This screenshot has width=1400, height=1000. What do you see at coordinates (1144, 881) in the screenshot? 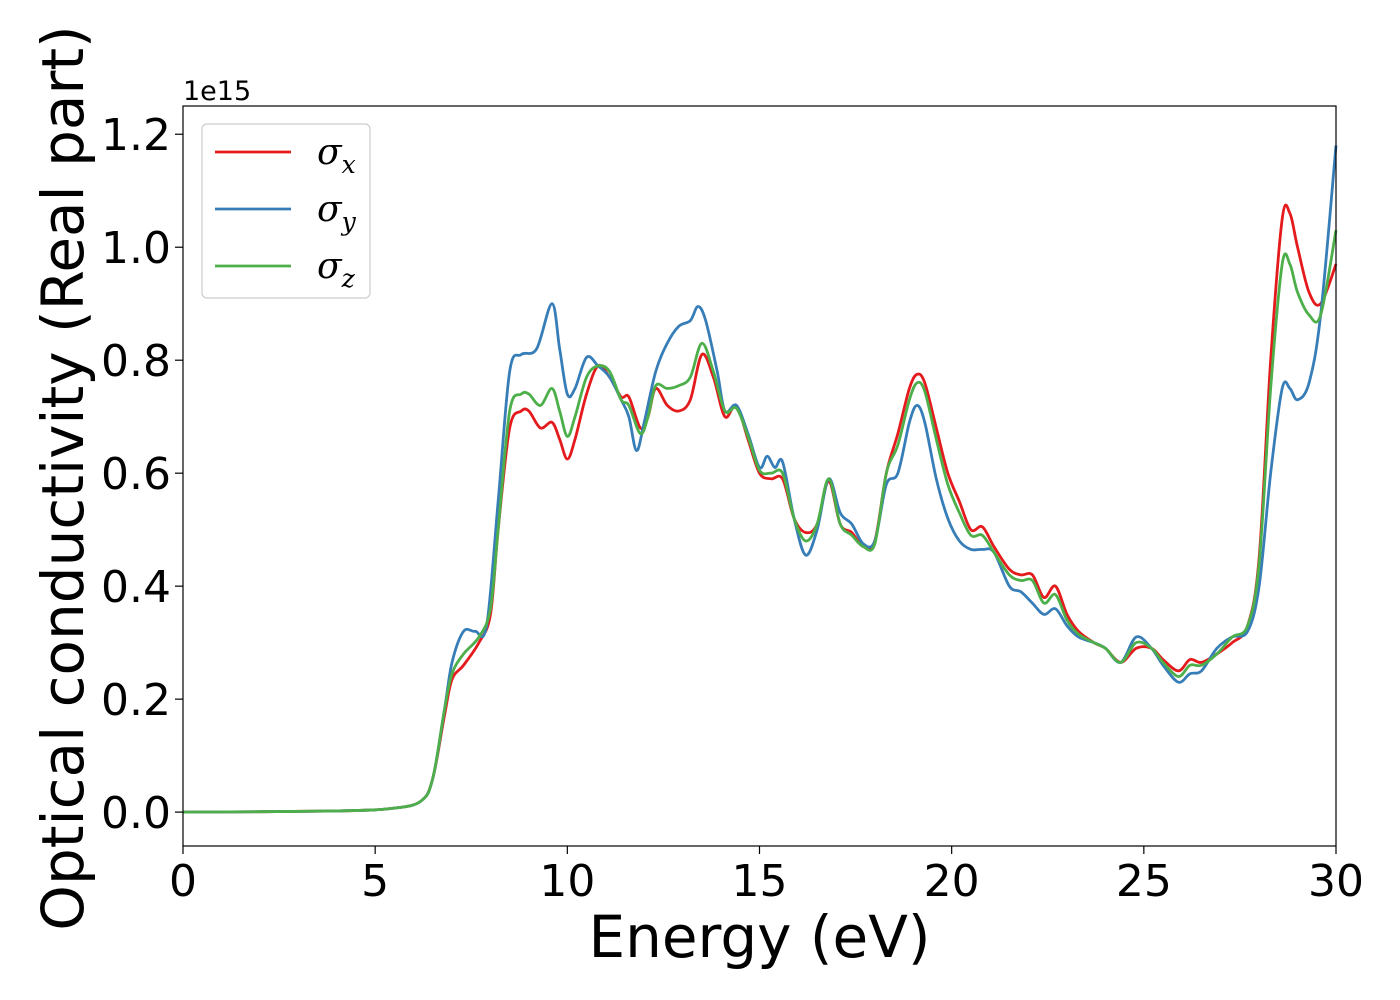
I see `x-tick-label: 25` at bounding box center [1144, 881].